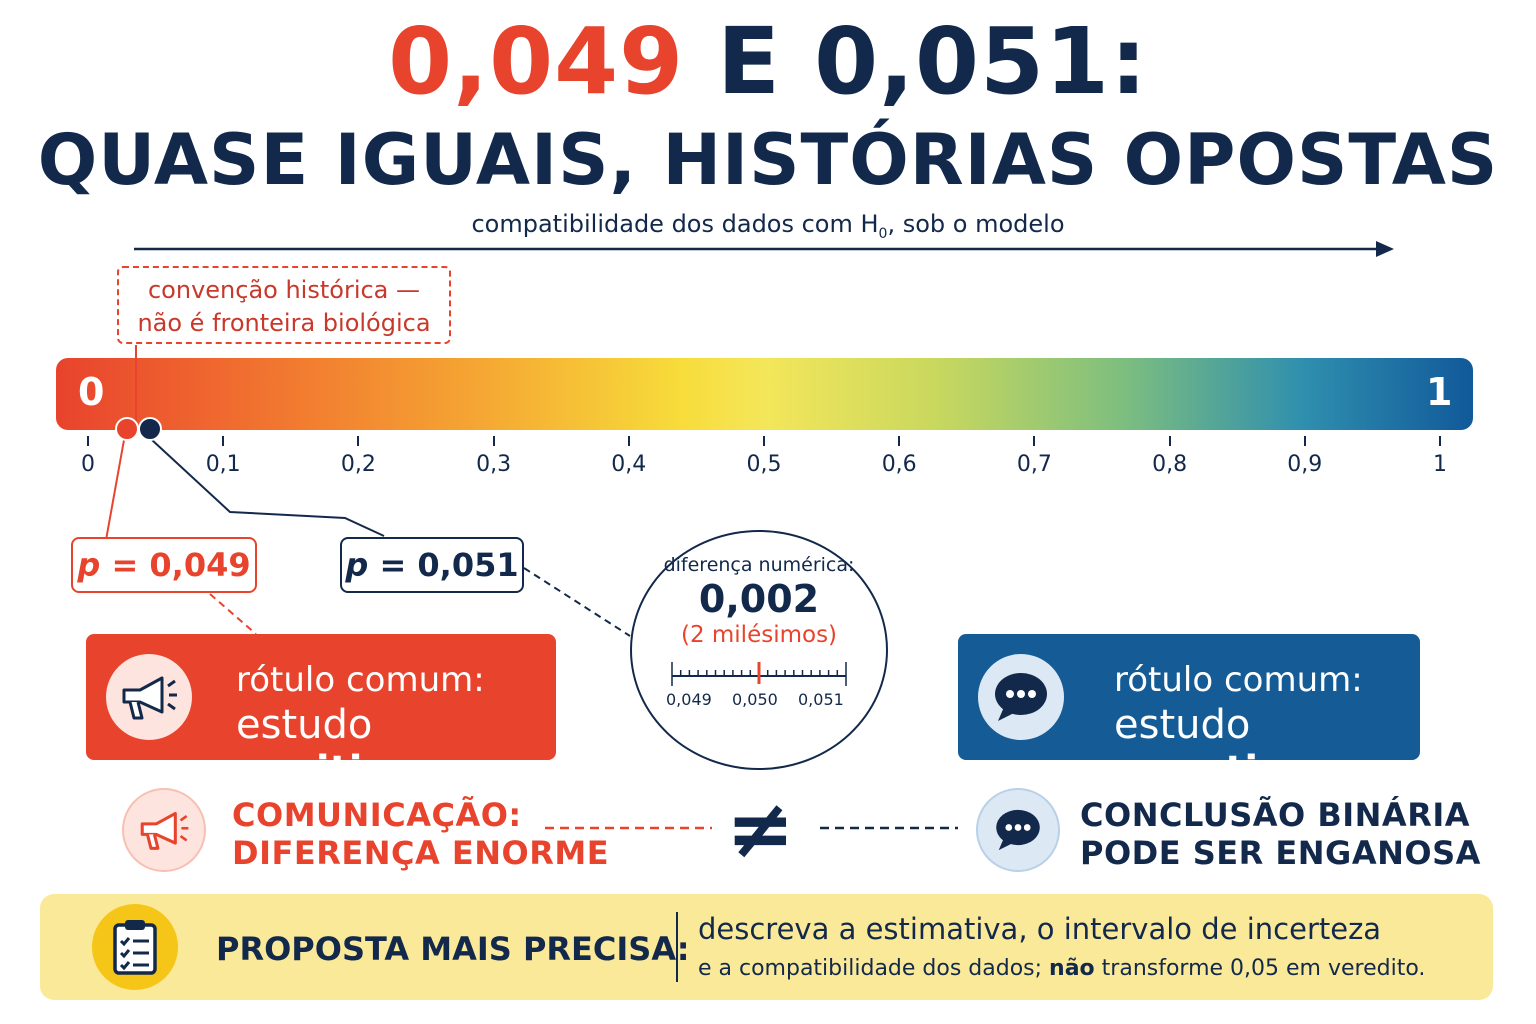 This screenshot has width=1536, height=1024. What do you see at coordinates (899, 464) in the screenshot?
I see `scale-tick-label: 0,6` at bounding box center [899, 464].